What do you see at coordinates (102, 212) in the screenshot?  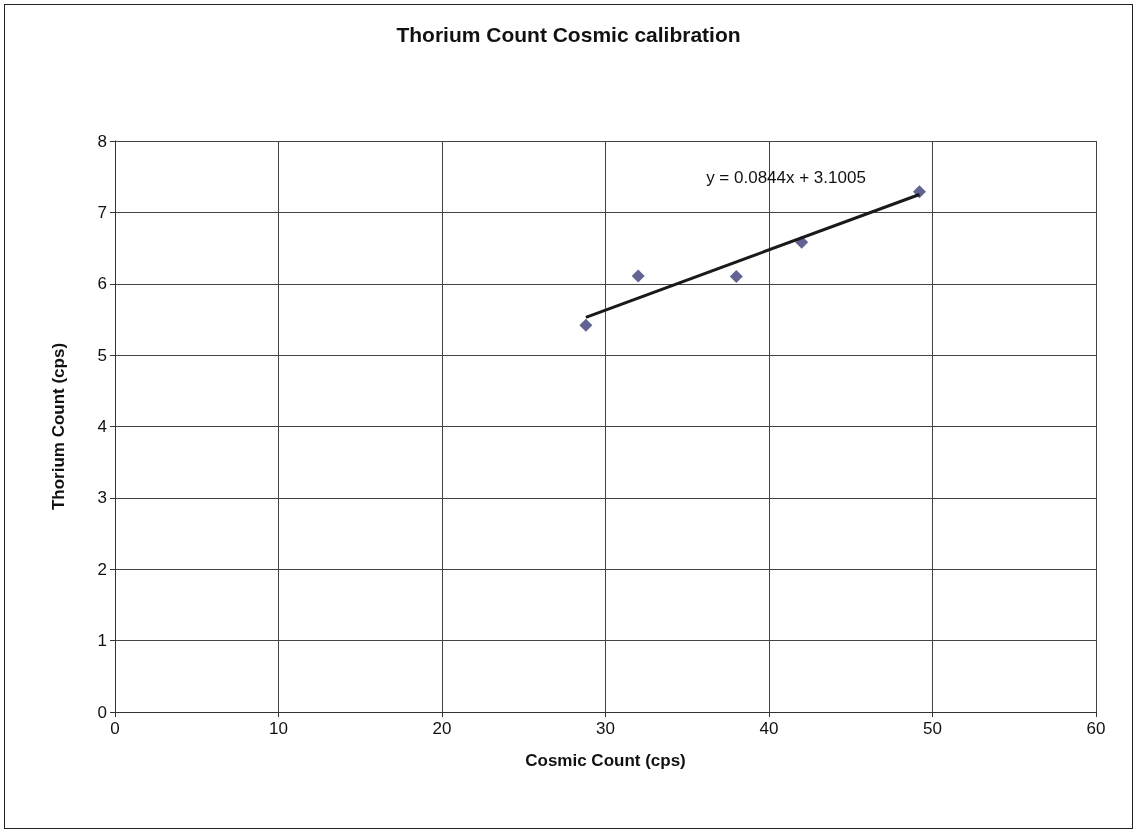 I see `y-tick-label: 7` at bounding box center [102, 212].